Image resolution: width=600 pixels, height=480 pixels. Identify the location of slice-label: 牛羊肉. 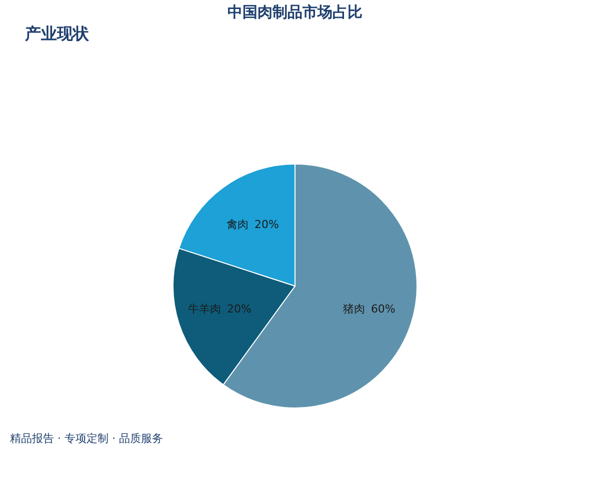
(205, 309).